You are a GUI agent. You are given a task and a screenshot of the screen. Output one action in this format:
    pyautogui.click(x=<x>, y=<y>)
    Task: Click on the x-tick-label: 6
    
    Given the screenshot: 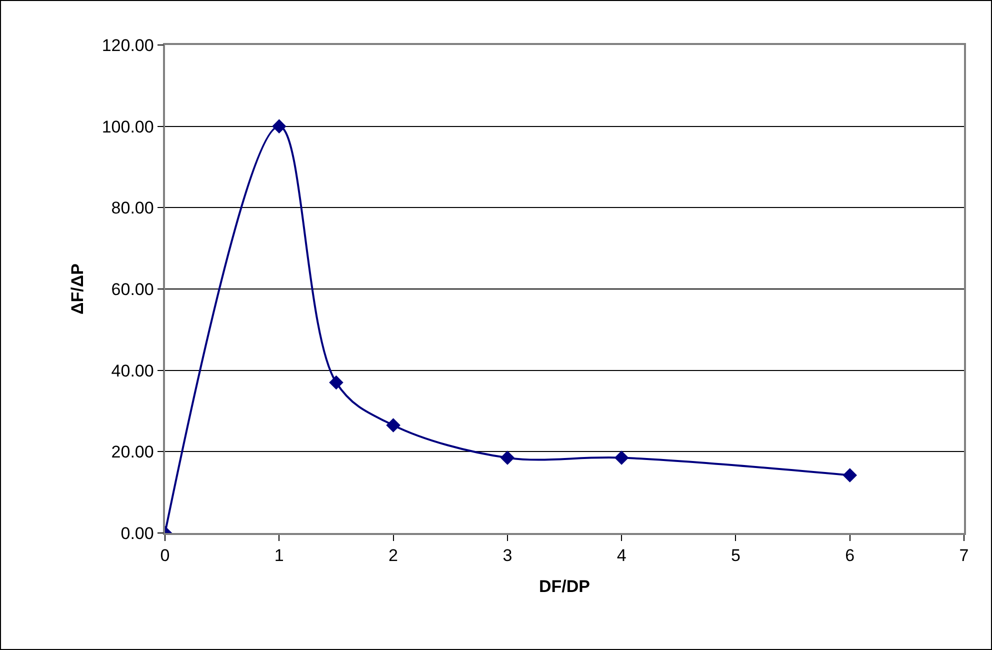 What is the action you would take?
    pyautogui.click(x=850, y=556)
    